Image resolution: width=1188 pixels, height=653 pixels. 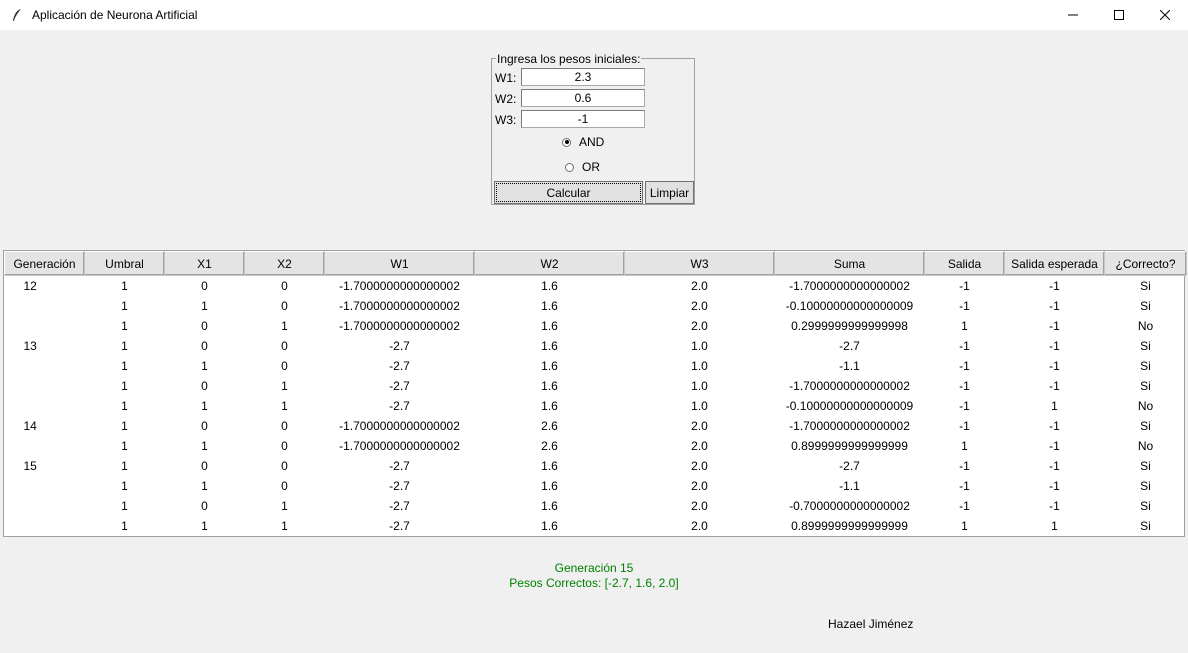 What do you see at coordinates (399, 263) in the screenshot?
I see `column-header: W1` at bounding box center [399, 263].